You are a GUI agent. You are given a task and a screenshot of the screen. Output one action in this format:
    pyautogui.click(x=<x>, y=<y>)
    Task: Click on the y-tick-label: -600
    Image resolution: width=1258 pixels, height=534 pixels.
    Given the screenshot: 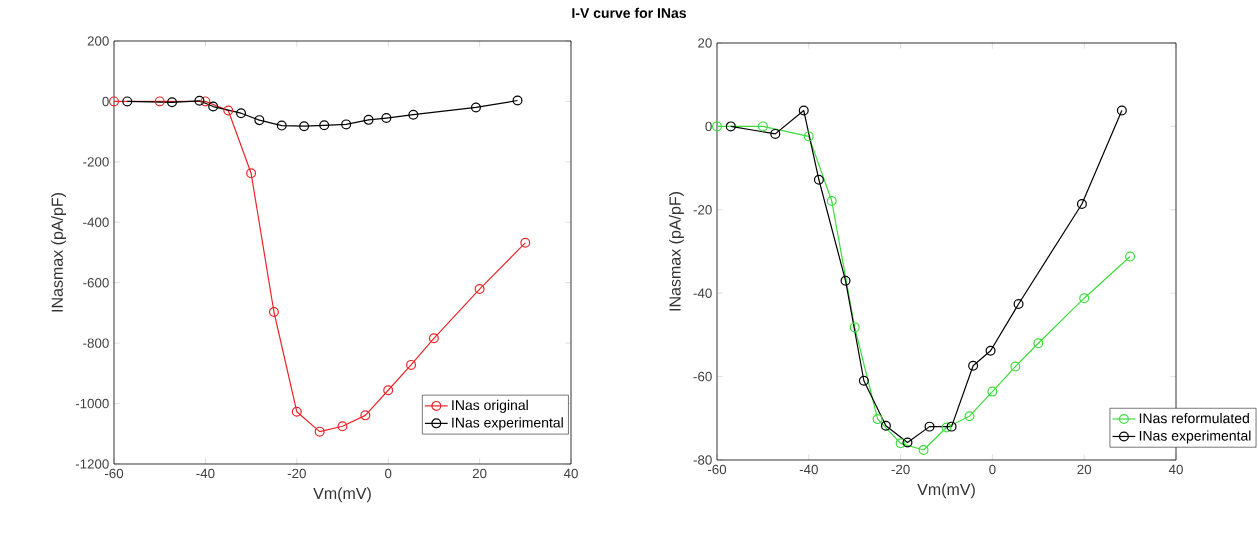 What is the action you would take?
    pyautogui.click(x=96, y=282)
    